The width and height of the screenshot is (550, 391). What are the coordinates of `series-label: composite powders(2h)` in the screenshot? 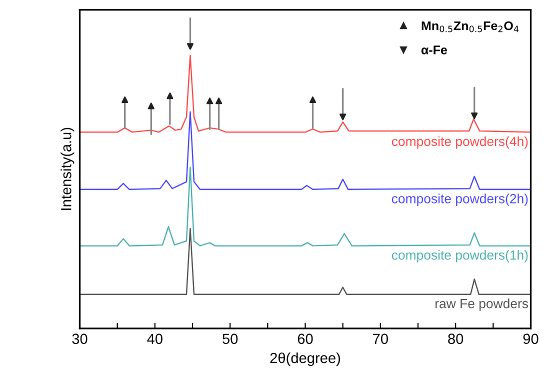 It's located at (460, 200).